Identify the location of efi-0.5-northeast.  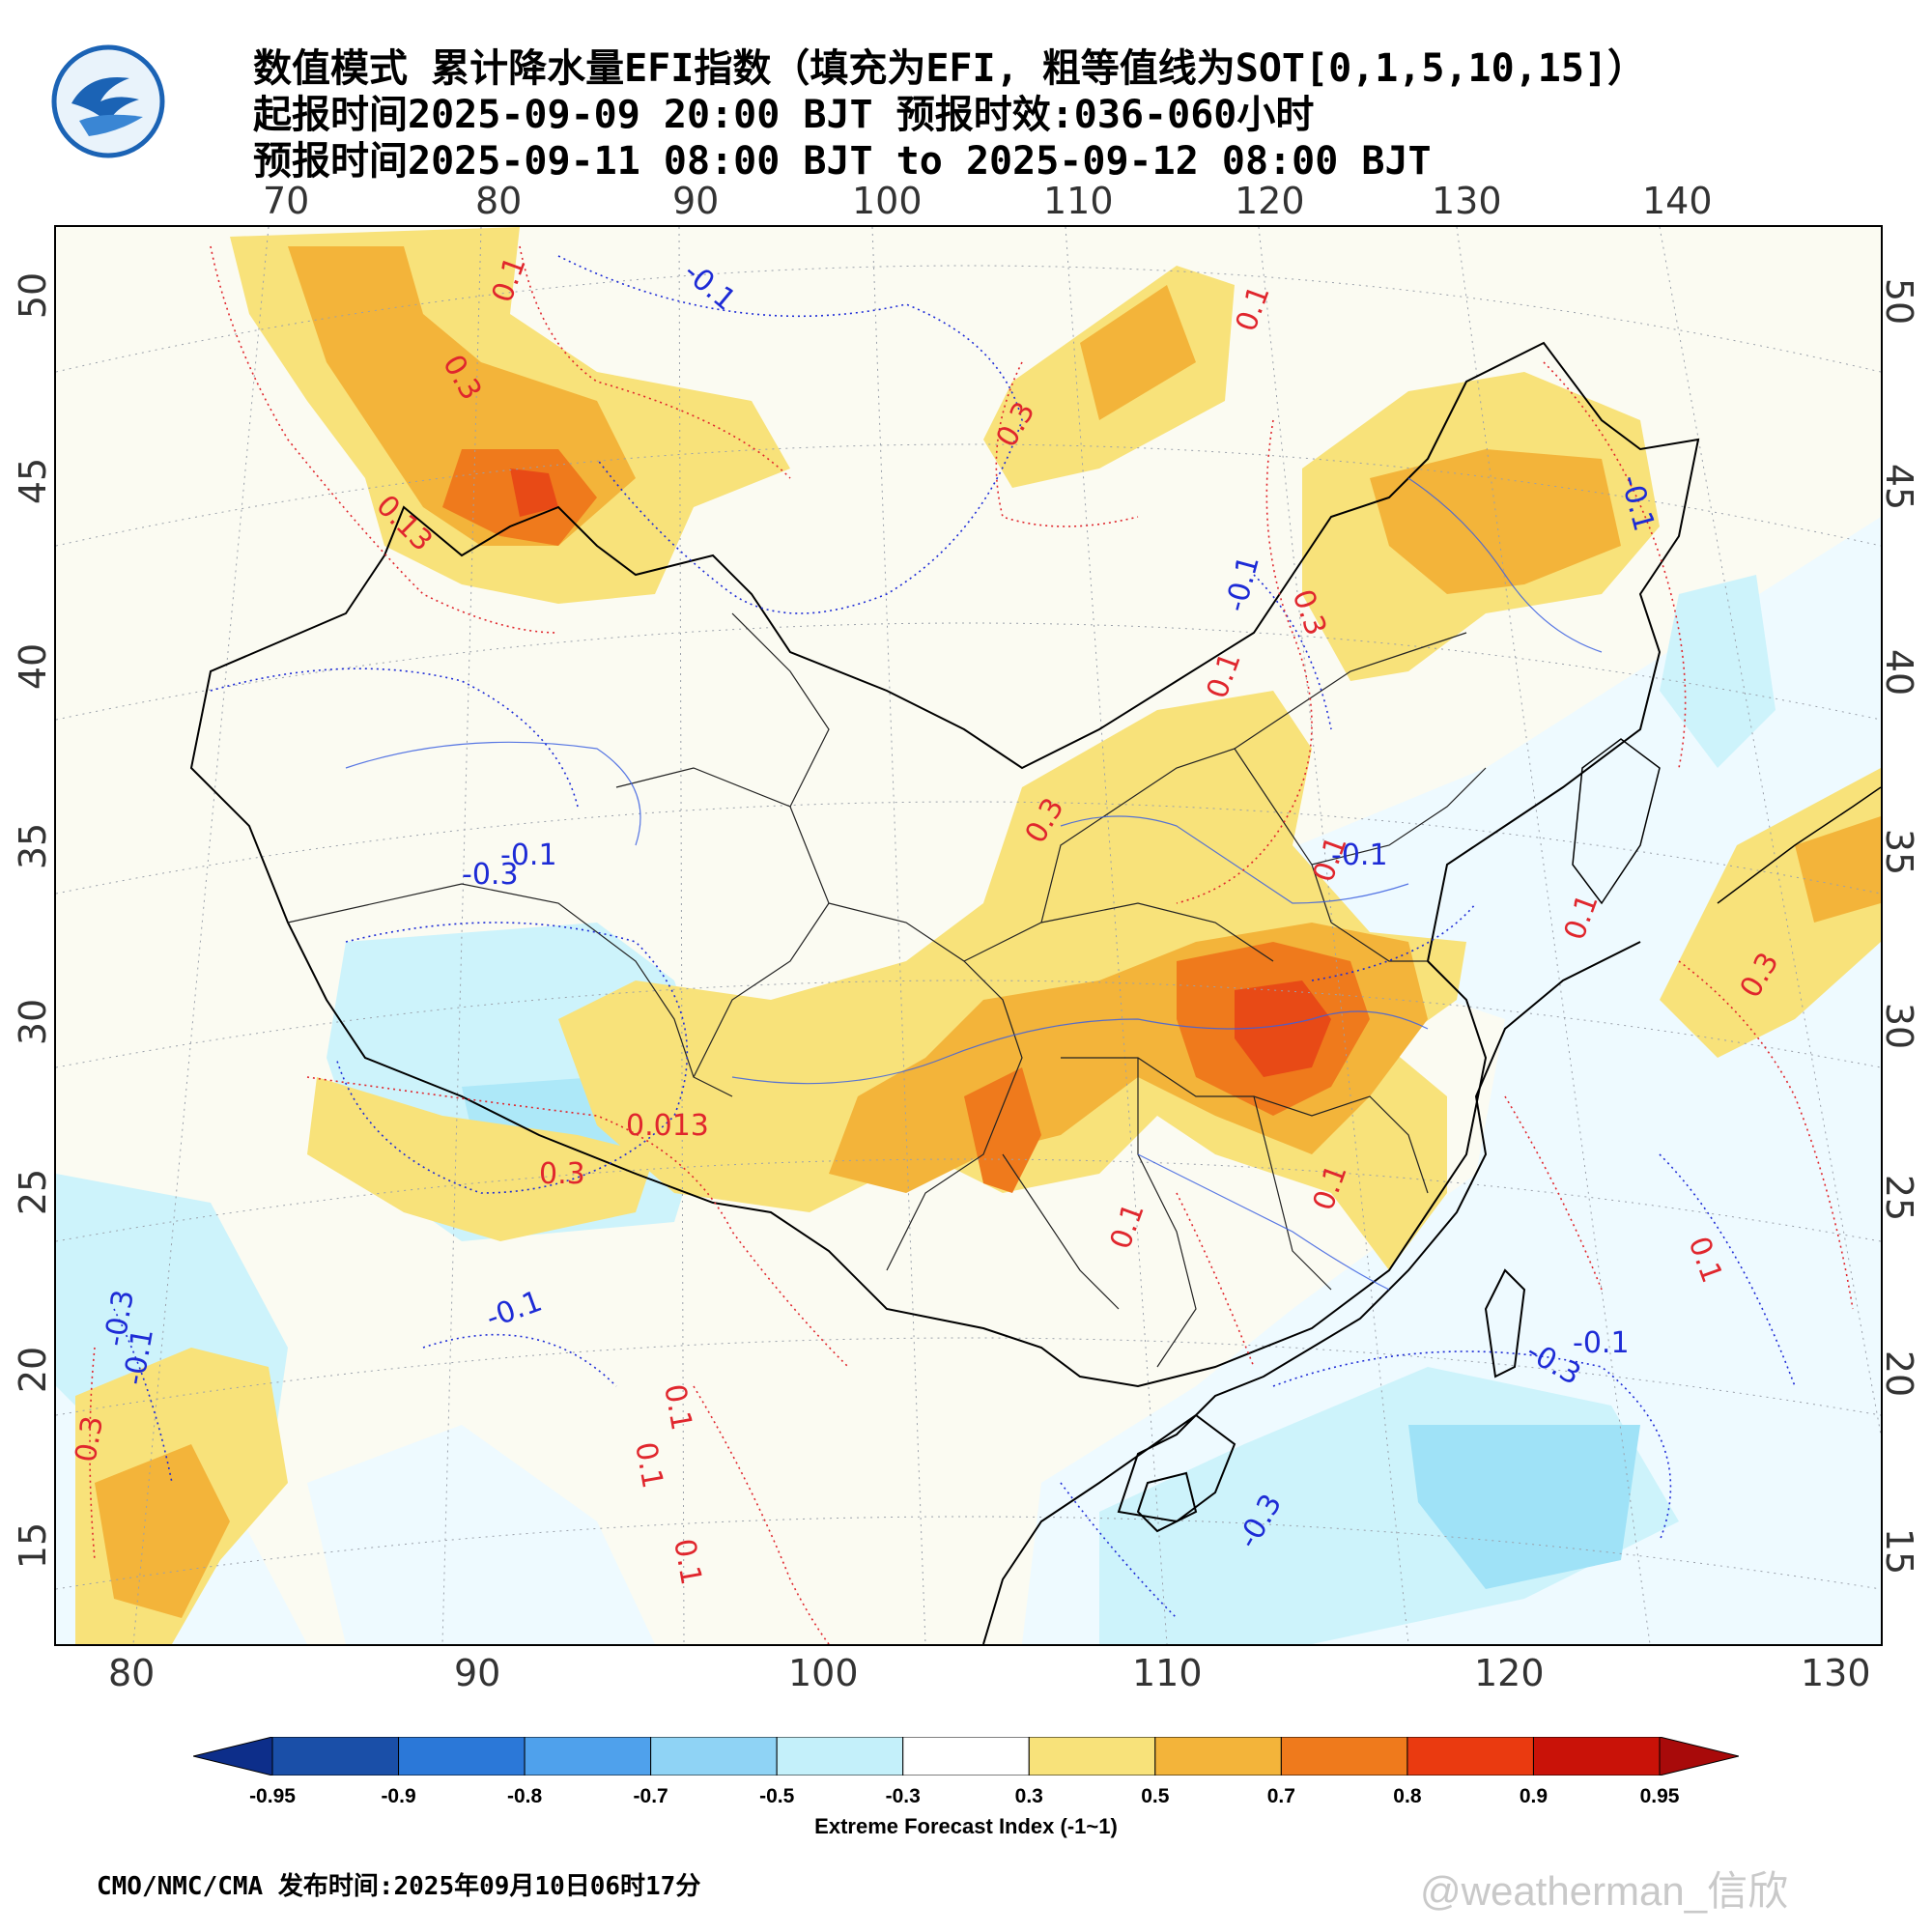
(1495, 521).